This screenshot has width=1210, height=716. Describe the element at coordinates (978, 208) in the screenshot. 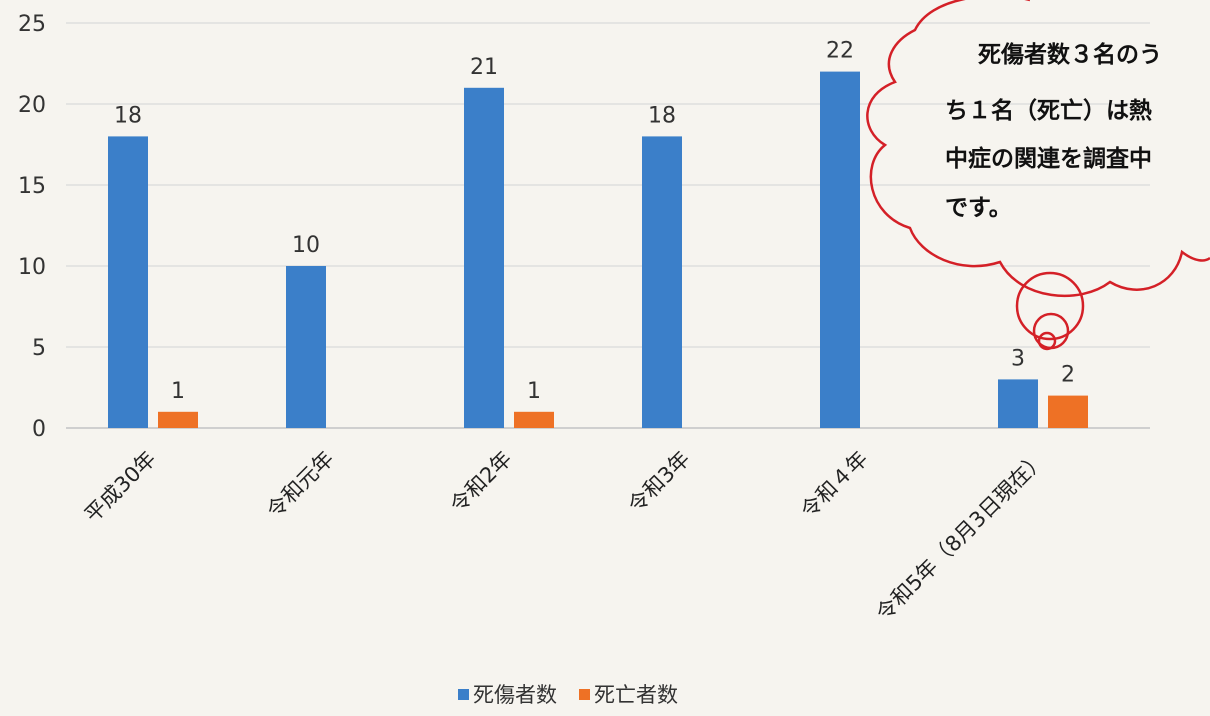

I see `cloud-text-line: です。` at that location.